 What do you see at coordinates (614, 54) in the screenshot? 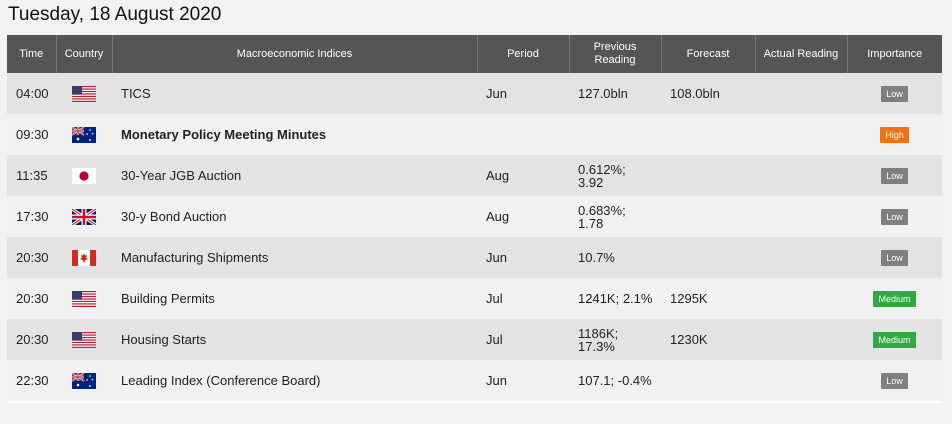
I see `column-header-previous: Previous Reading` at bounding box center [614, 54].